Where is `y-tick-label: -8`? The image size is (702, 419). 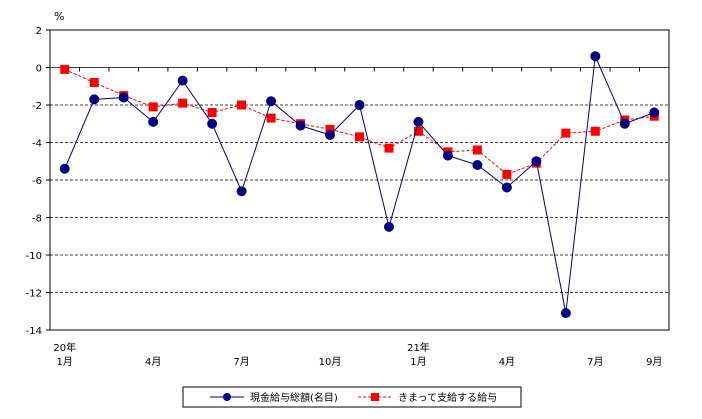 y-tick-label: -8 is located at coordinates (37, 219).